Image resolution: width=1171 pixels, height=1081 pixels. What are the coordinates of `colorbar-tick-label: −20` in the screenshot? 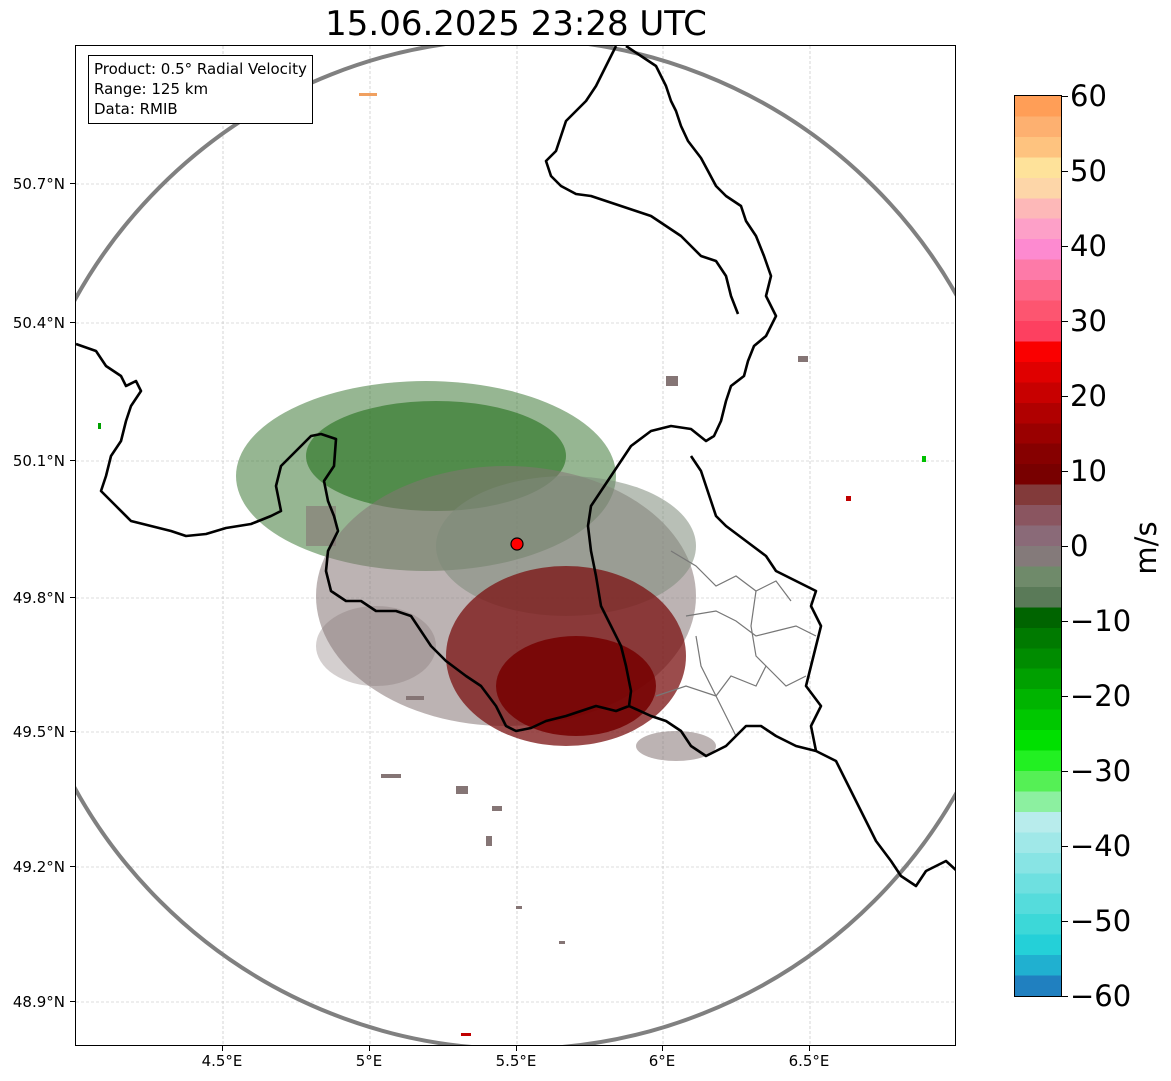 It's located at (1101, 696).